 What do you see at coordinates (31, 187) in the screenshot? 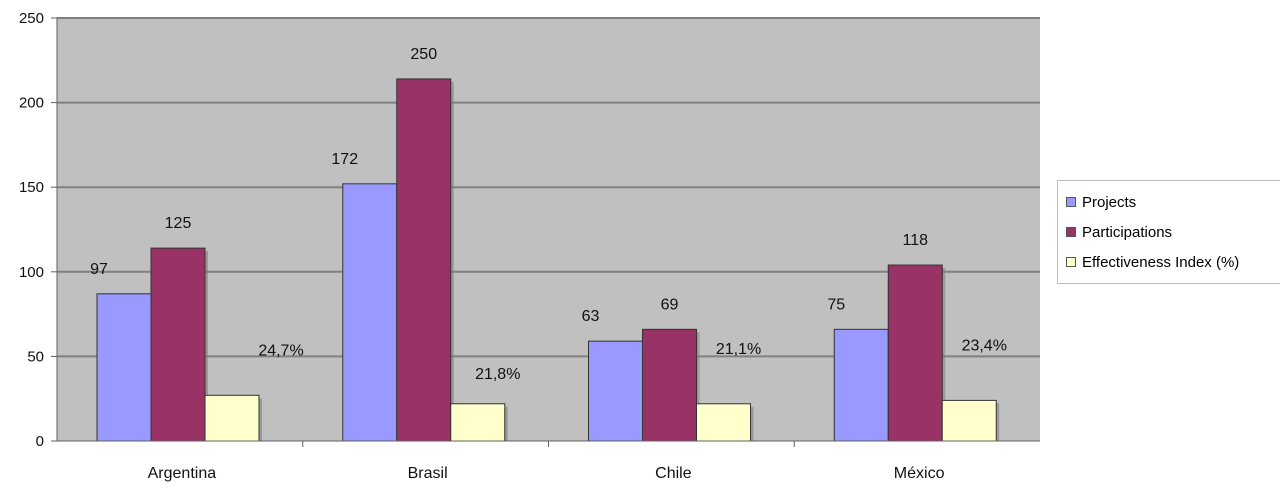
I see `y-tick-label: 150` at bounding box center [31, 187].